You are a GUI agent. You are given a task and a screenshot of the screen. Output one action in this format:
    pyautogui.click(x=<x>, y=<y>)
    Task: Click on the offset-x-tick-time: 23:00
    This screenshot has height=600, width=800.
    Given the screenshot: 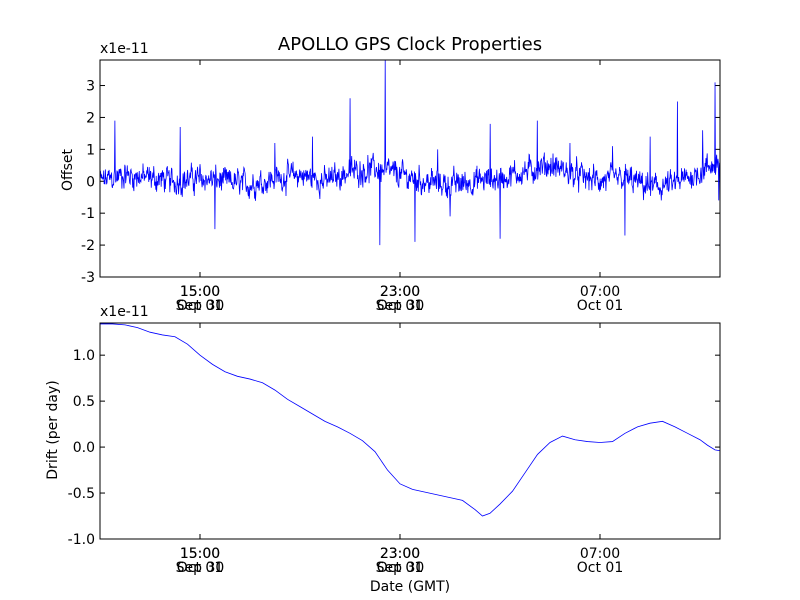 What is the action you would take?
    pyautogui.click(x=400, y=292)
    